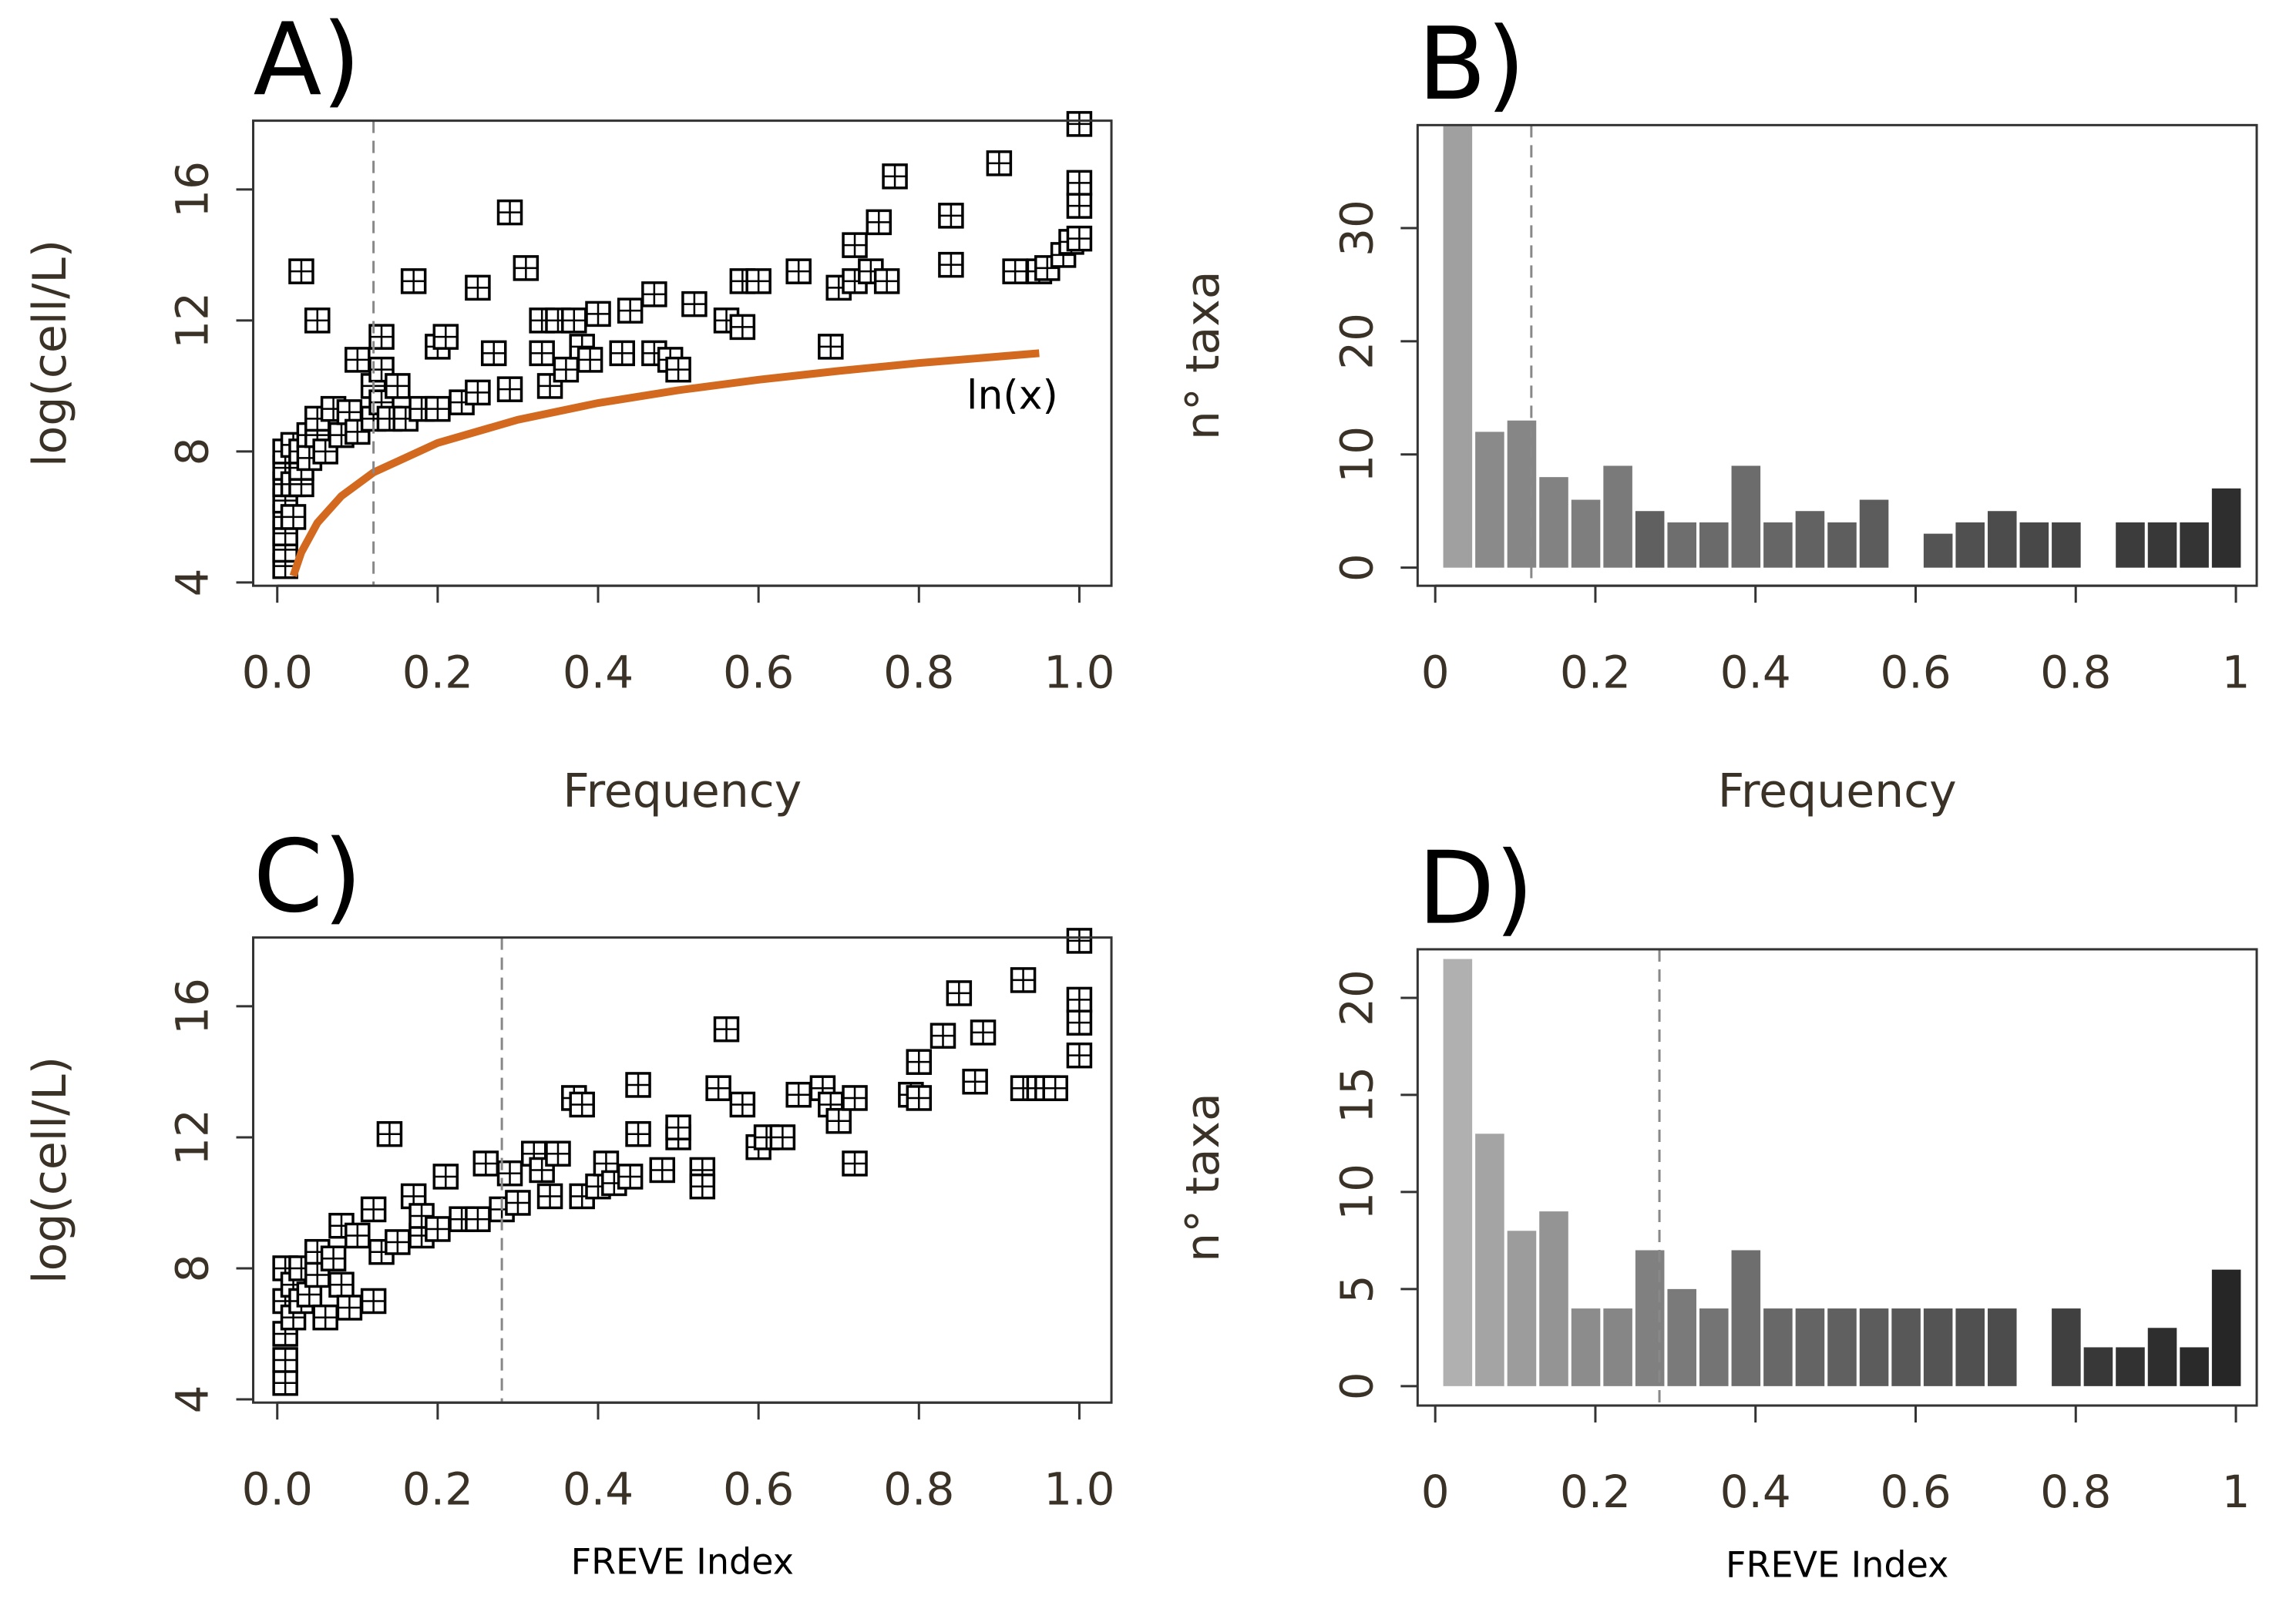 This screenshot has width=2296, height=1602. Describe the element at coordinates (1356, 1094) in the screenshot. I see `y-tick-label: 15` at that location.